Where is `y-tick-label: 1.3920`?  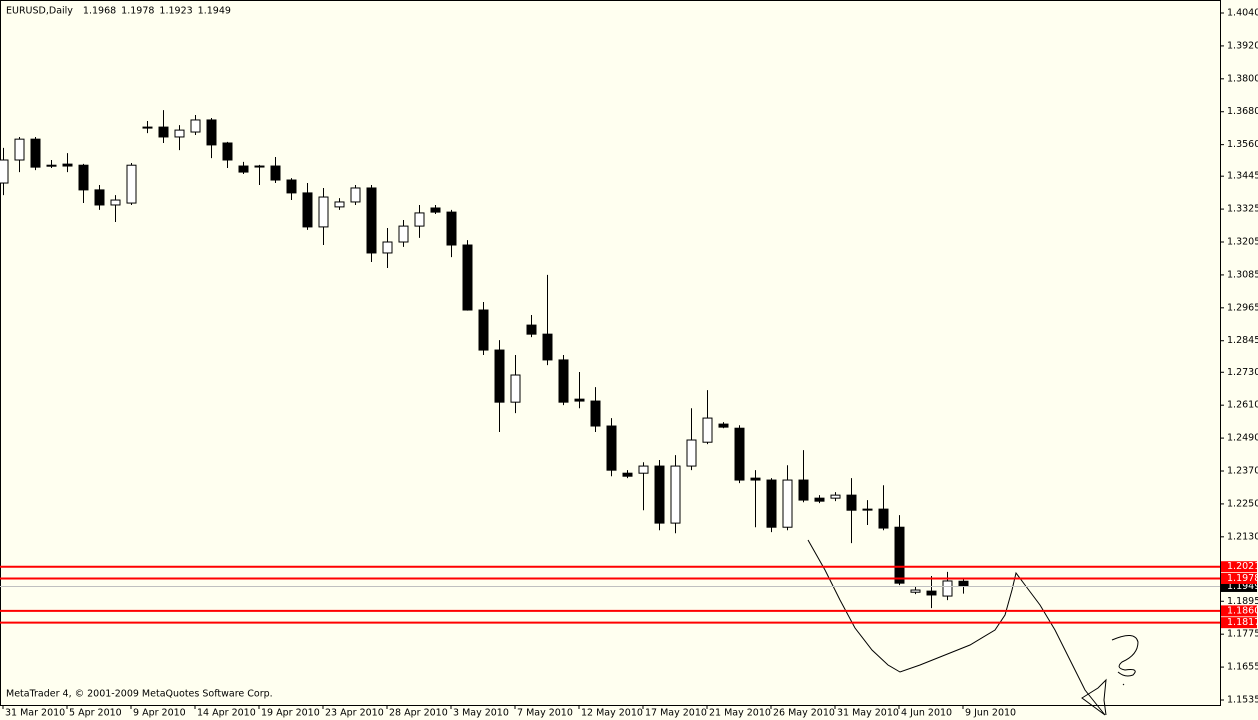 y-tick-label: 1.3920 is located at coordinates (1242, 45).